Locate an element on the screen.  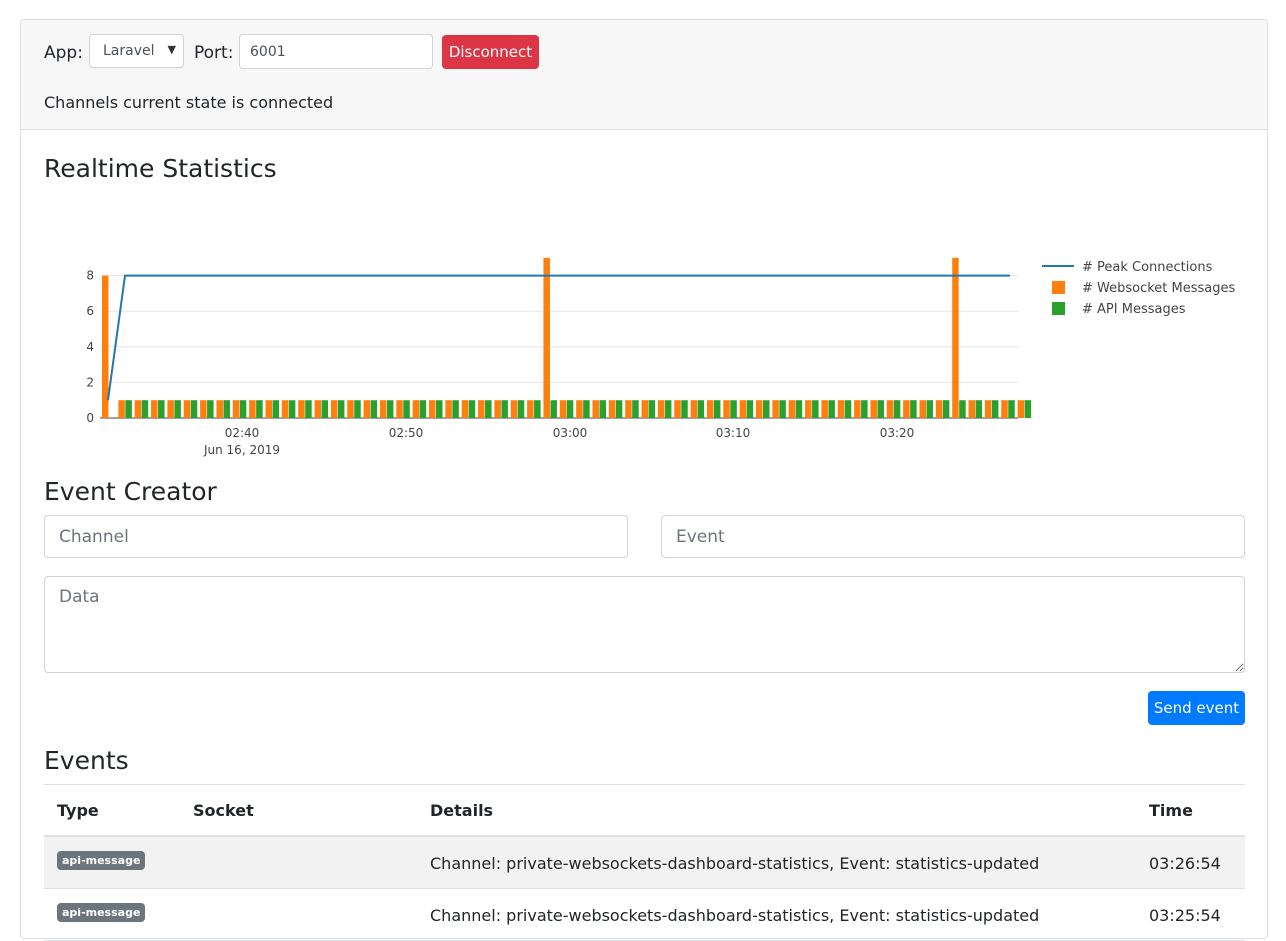
events-title: Events is located at coordinates (86, 760).